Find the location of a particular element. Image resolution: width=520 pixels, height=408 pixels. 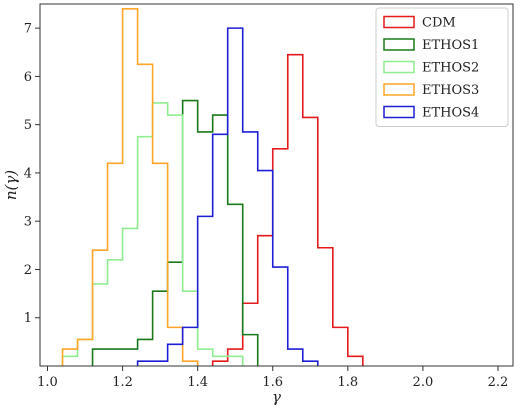

y-tick-label: 4 is located at coordinates (28, 173).